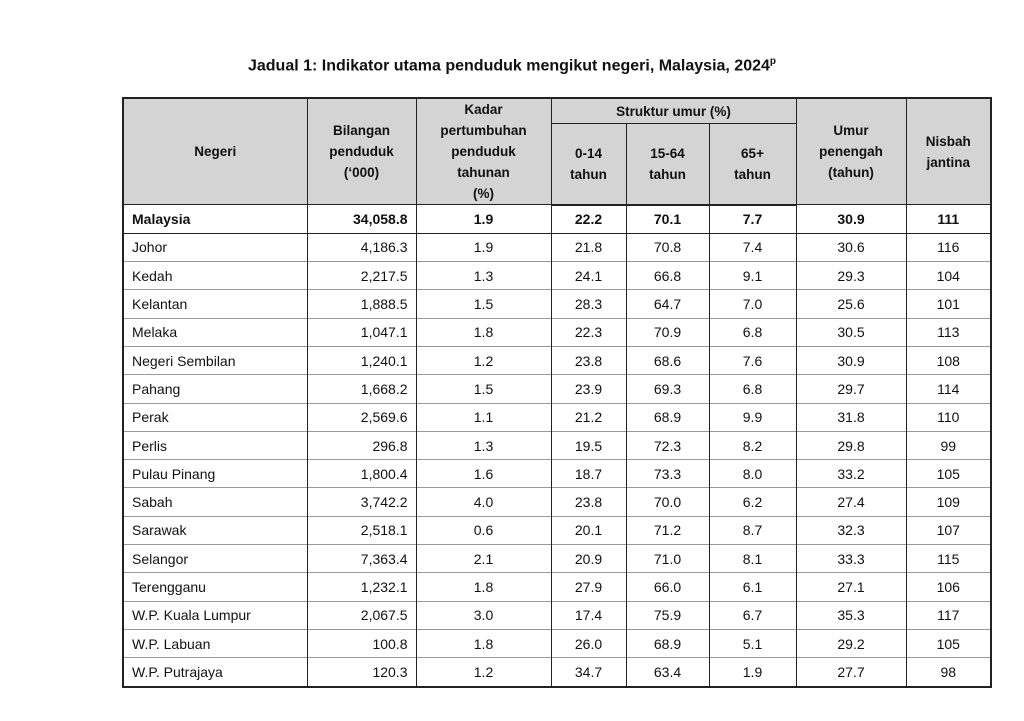 This screenshot has width=1024, height=721. What do you see at coordinates (667, 558) in the screenshot?
I see `table-cell: 71.0` at bounding box center [667, 558].